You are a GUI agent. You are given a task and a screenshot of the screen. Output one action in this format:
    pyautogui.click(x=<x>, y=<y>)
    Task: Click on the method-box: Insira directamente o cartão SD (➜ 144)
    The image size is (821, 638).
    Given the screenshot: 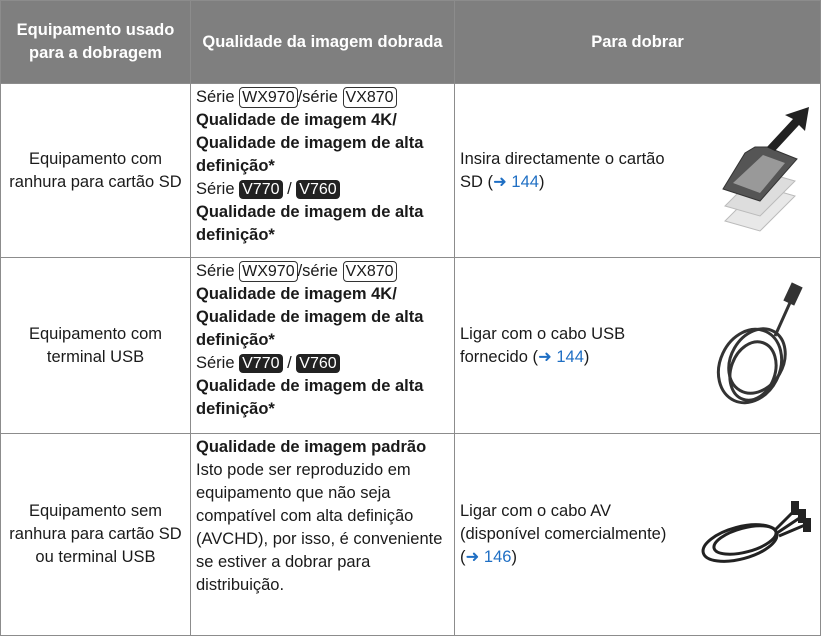 What is the action you would take?
    pyautogui.click(x=637, y=171)
    